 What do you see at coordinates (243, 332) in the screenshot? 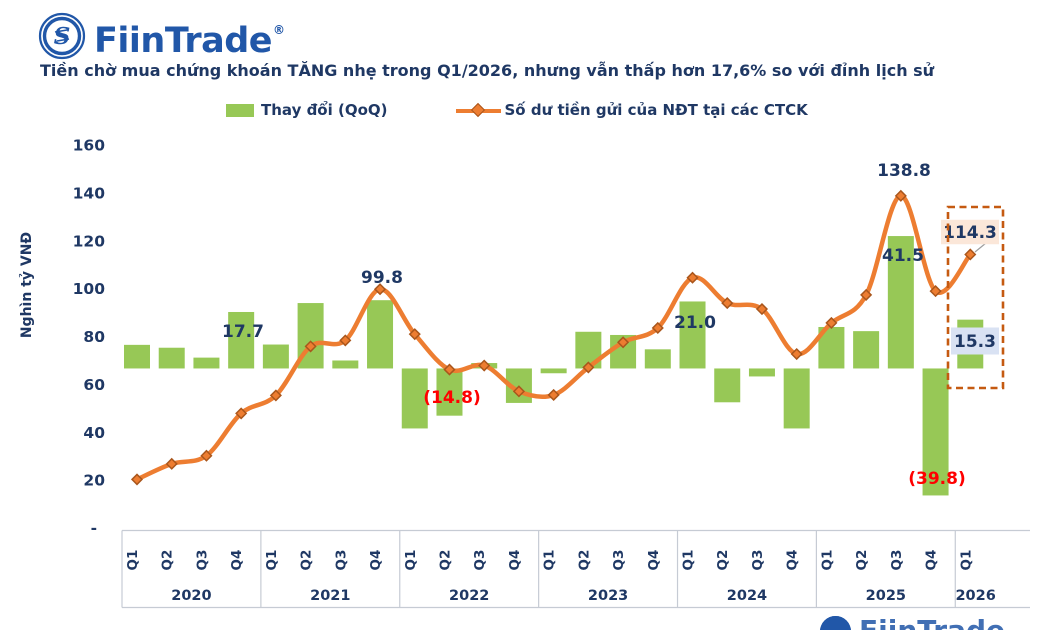
I see `bar-value-label: 17.7` at bounding box center [243, 332].